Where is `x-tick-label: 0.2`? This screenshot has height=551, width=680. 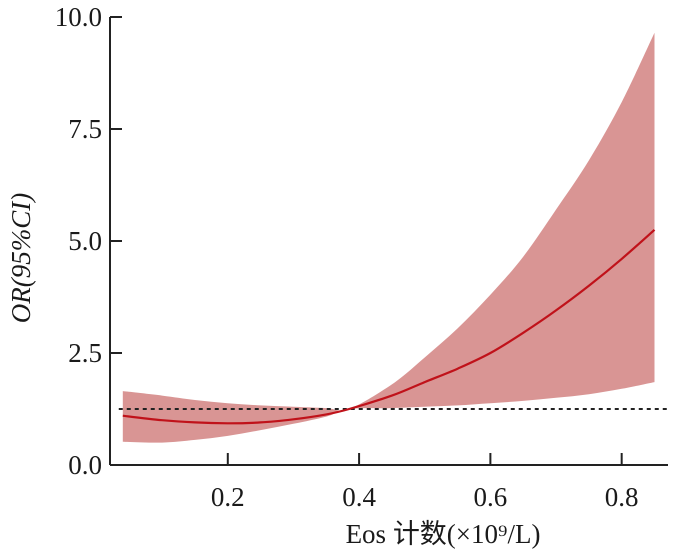
x-tick-label: 0.2 is located at coordinates (228, 497).